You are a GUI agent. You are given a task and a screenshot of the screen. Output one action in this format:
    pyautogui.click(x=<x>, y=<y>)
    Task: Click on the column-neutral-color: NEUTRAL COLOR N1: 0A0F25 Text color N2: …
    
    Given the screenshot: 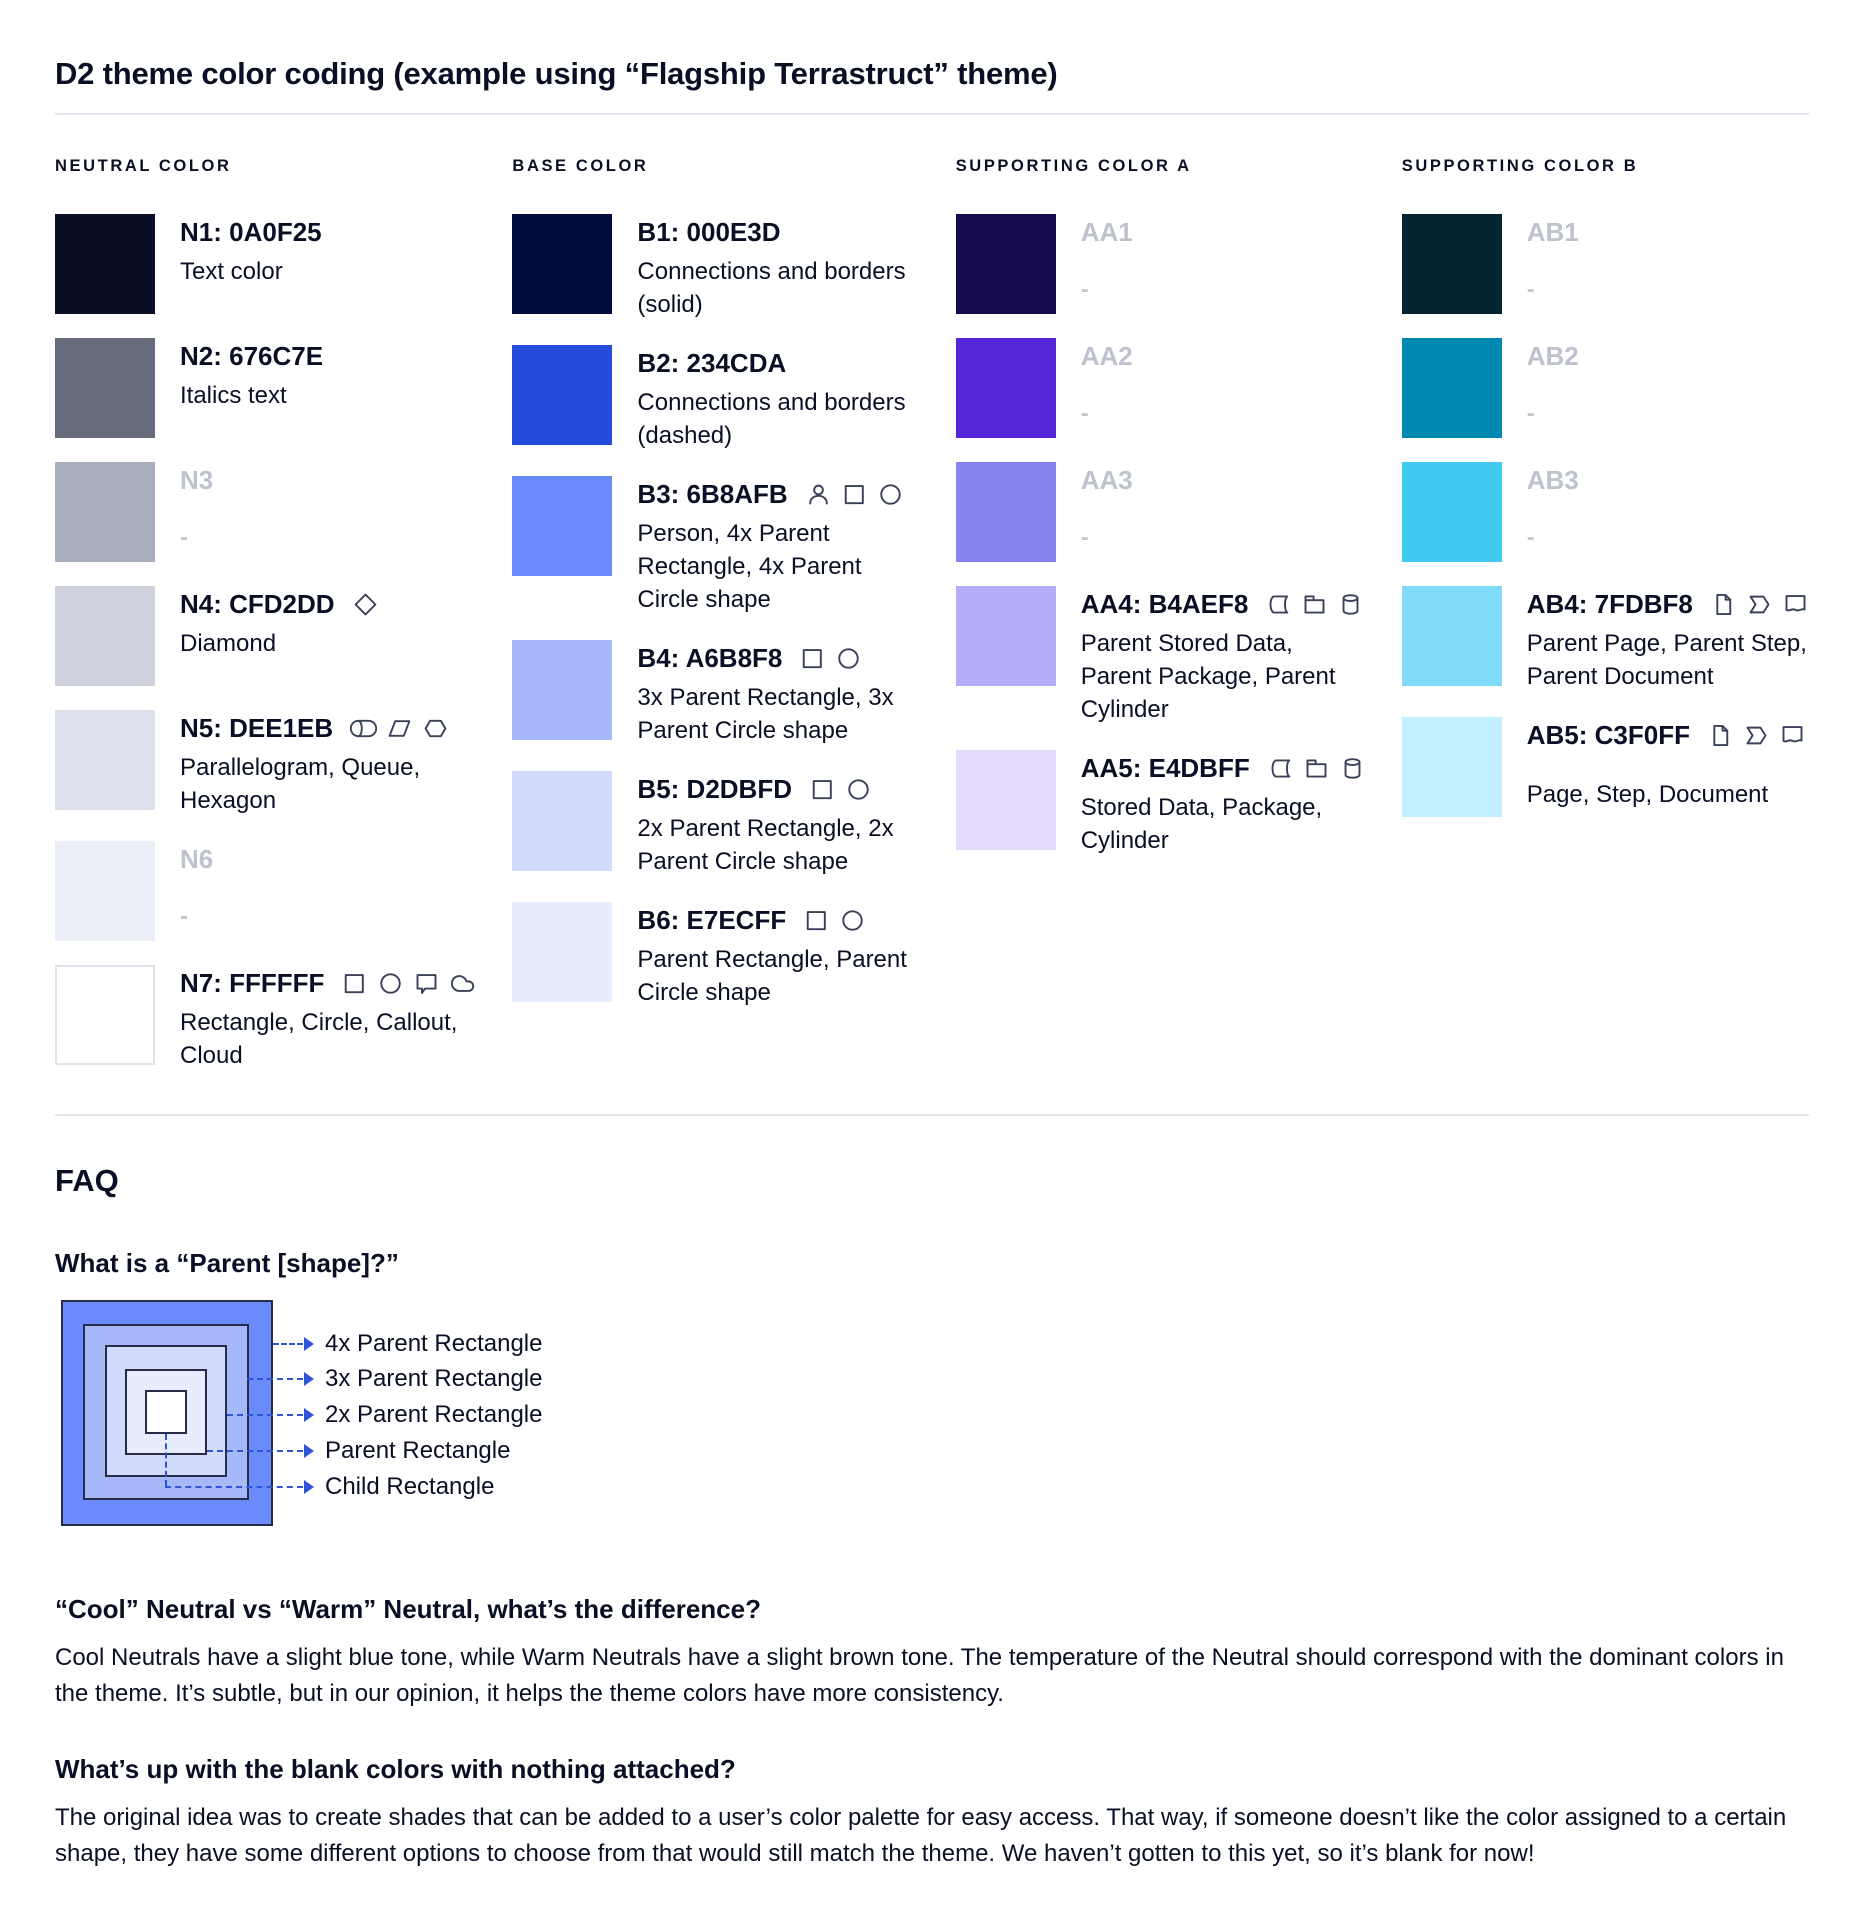 What is the action you would take?
    pyautogui.click(x=265, y=626)
    